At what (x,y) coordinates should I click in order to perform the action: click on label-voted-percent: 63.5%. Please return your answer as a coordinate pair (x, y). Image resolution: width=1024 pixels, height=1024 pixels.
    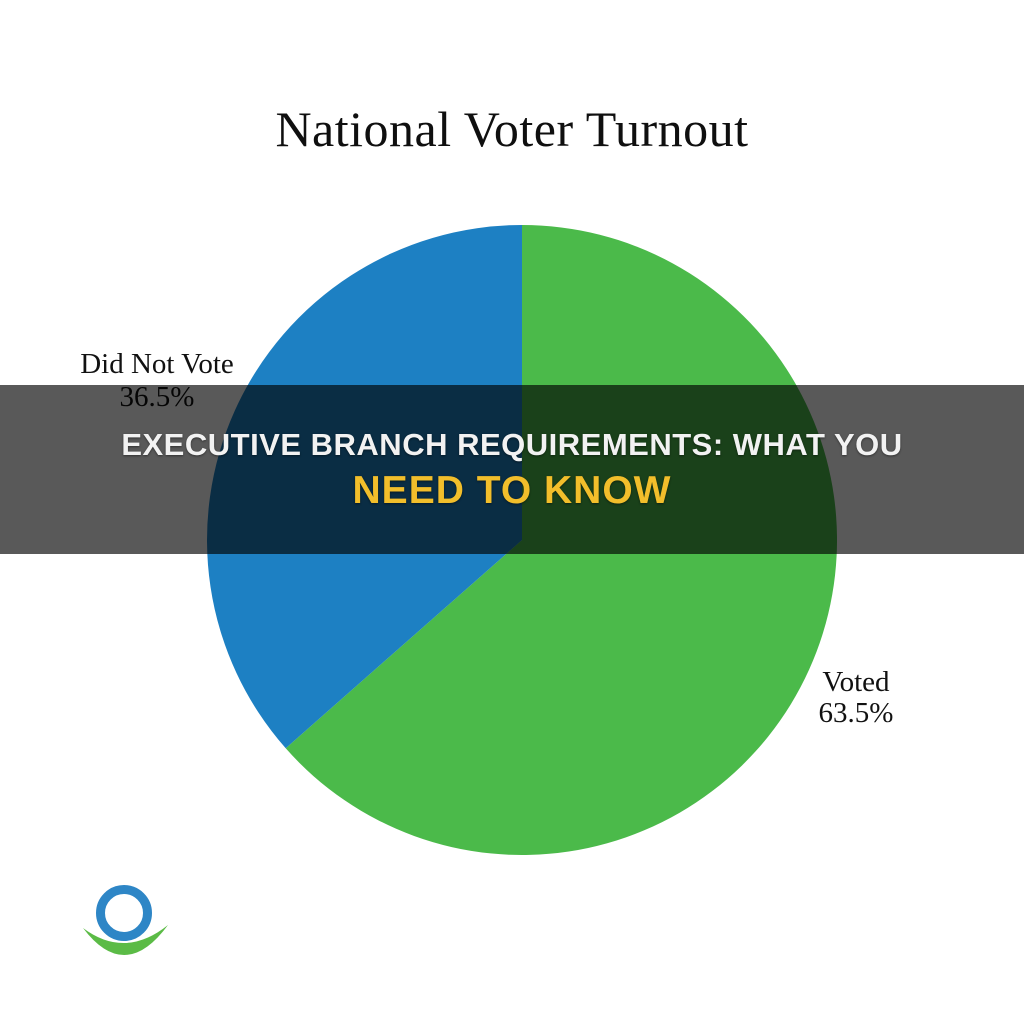
    Looking at the image, I should click on (856, 713).